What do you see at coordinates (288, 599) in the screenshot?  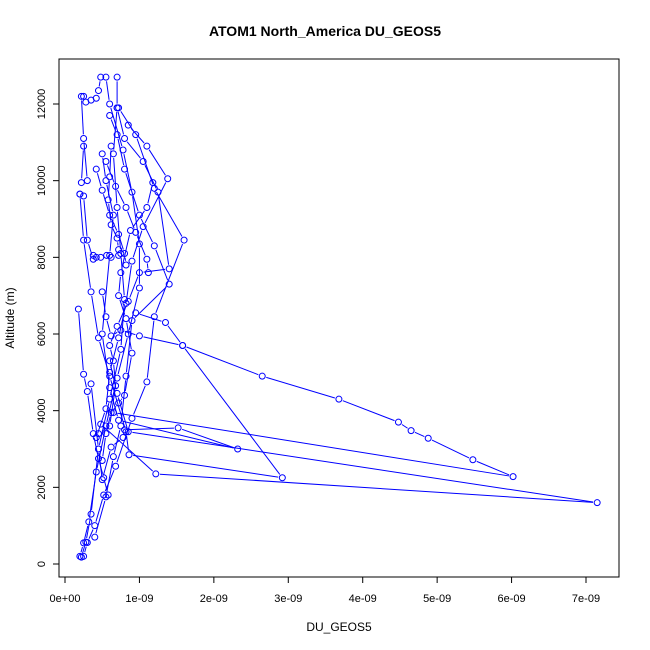 I see `x-tick-label: 3e-09` at bounding box center [288, 599].